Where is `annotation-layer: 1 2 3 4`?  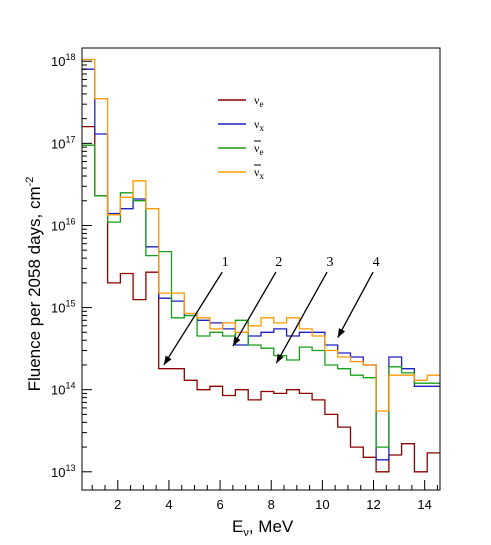
annotation-layer: 1 2 3 4 is located at coordinates (271, 310).